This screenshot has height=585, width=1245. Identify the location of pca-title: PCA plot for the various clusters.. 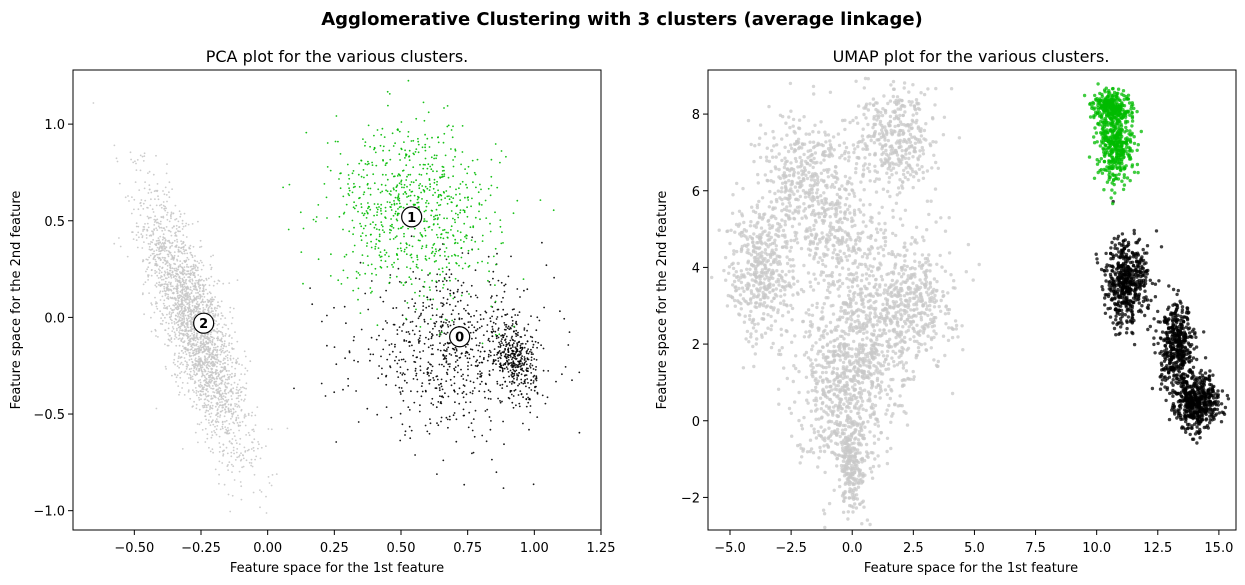
(337, 56).